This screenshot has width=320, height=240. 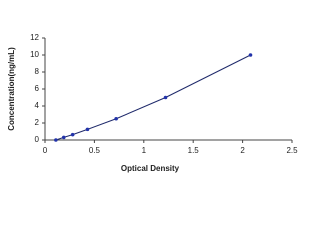 What do you see at coordinates (34, 37) in the screenshot?
I see `y-tick-label: 12` at bounding box center [34, 37].